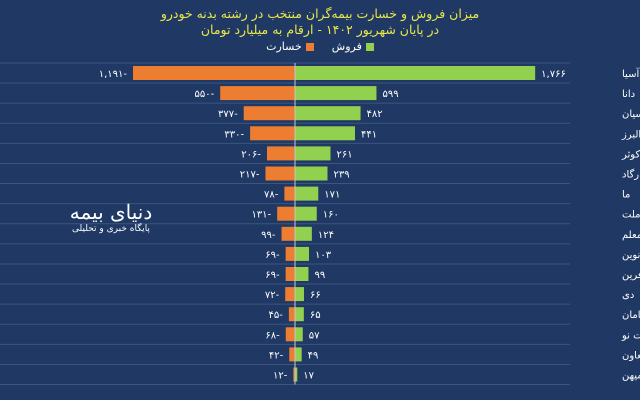 The height and width of the screenshot is (400, 640). Describe the element at coordinates (204, 94) in the screenshot. I see `data-label-loss: ۵۵۰-` at that location.